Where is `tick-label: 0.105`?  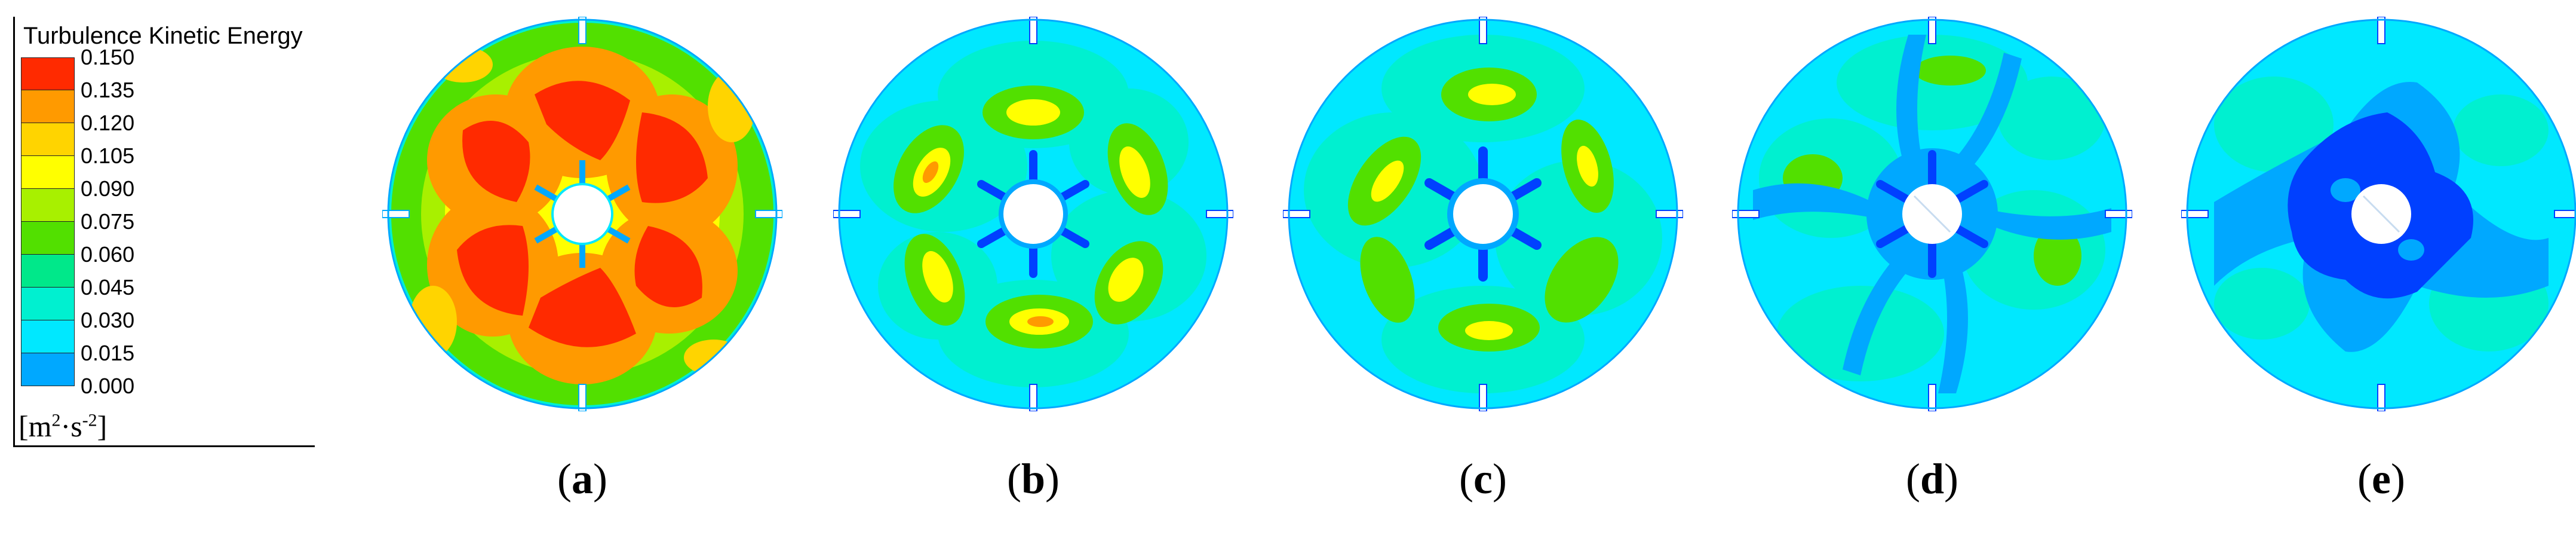 tick-label: 0.105 is located at coordinates (108, 156).